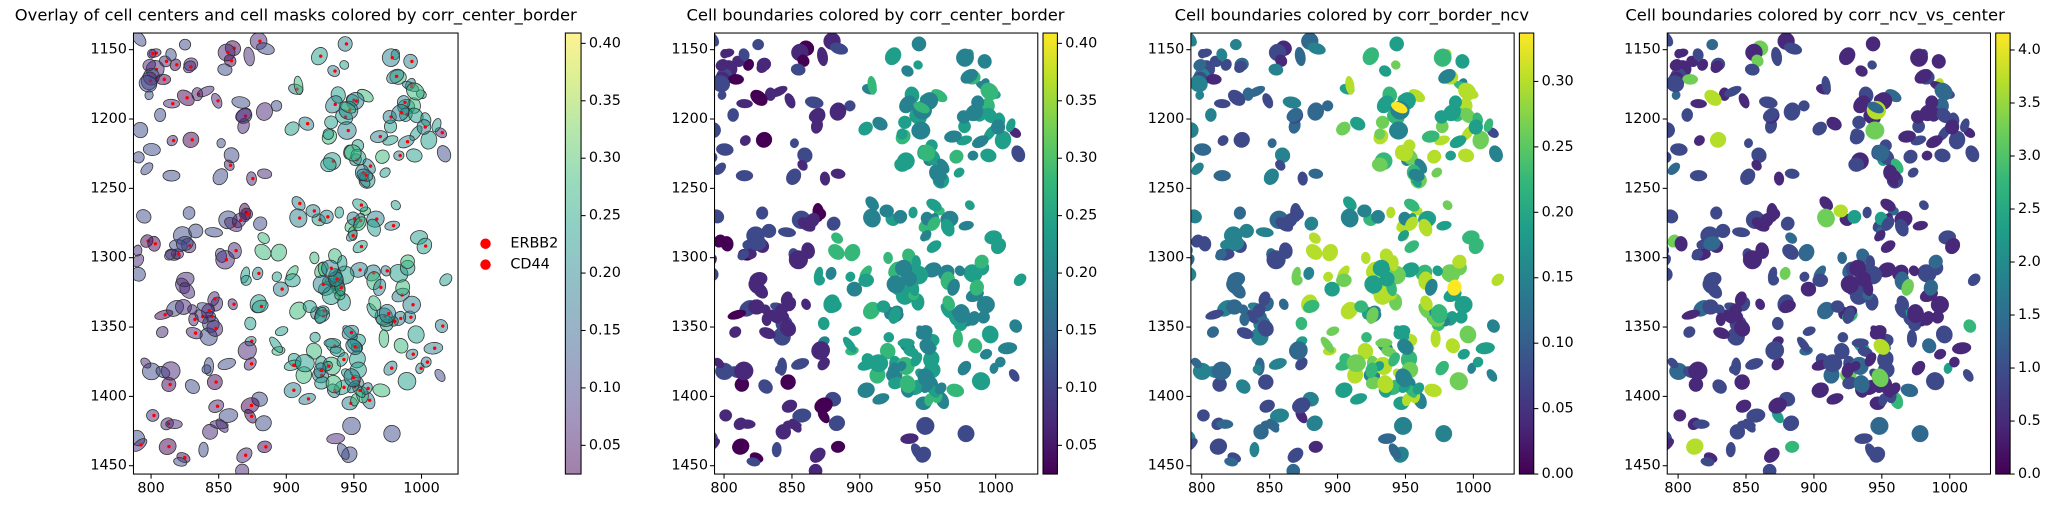 The height and width of the screenshot is (511, 2052). I want to click on colorbar-tick-label: 0.10, so click(1558, 343).